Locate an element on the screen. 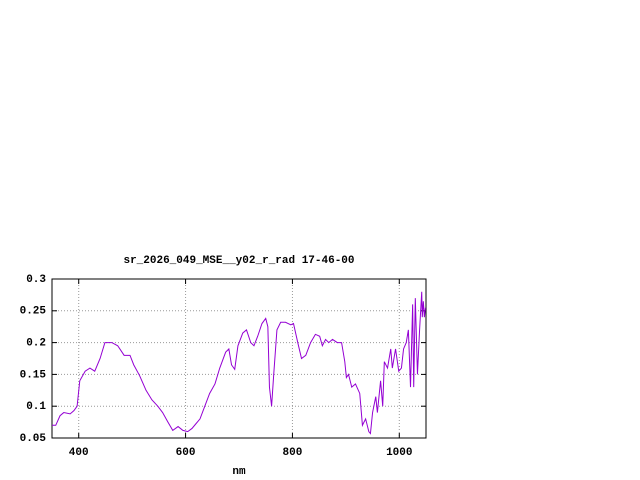 The image size is (640, 480). y-tick-label: 0.25 is located at coordinates (33, 312).